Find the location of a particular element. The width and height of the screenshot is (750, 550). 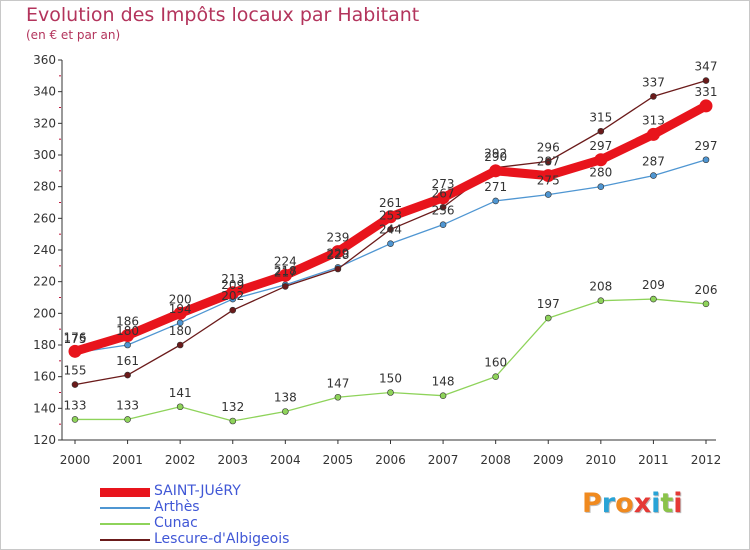

proxiti-logo: Proxiti is located at coordinates (632, 503).